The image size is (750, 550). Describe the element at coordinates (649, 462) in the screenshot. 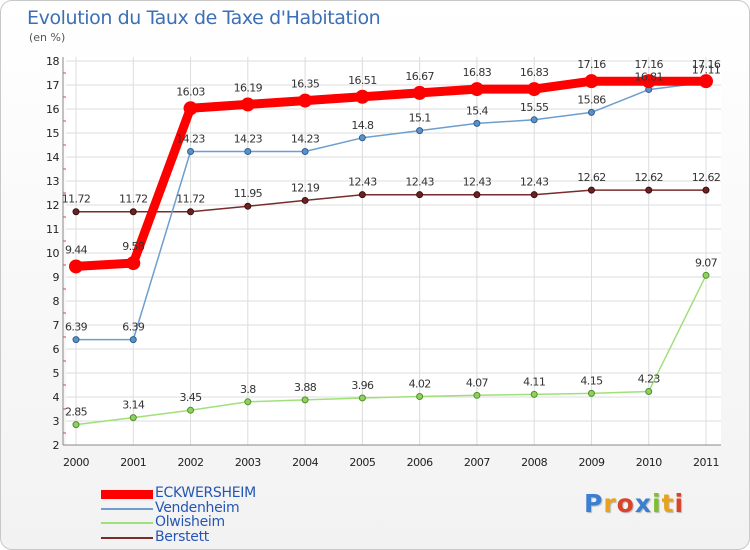

I see `x-tick-label: 2010` at that location.